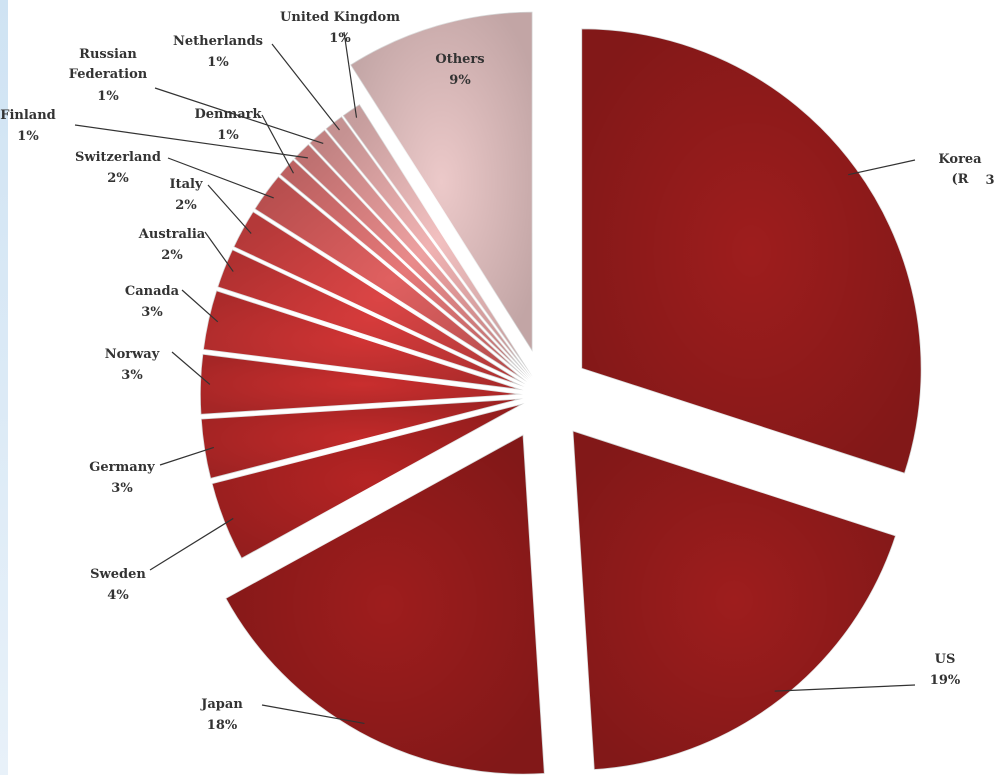 Image resolution: width=1001 pixels, height=775 pixels. I want to click on slice-label: 9%, so click(460, 80).